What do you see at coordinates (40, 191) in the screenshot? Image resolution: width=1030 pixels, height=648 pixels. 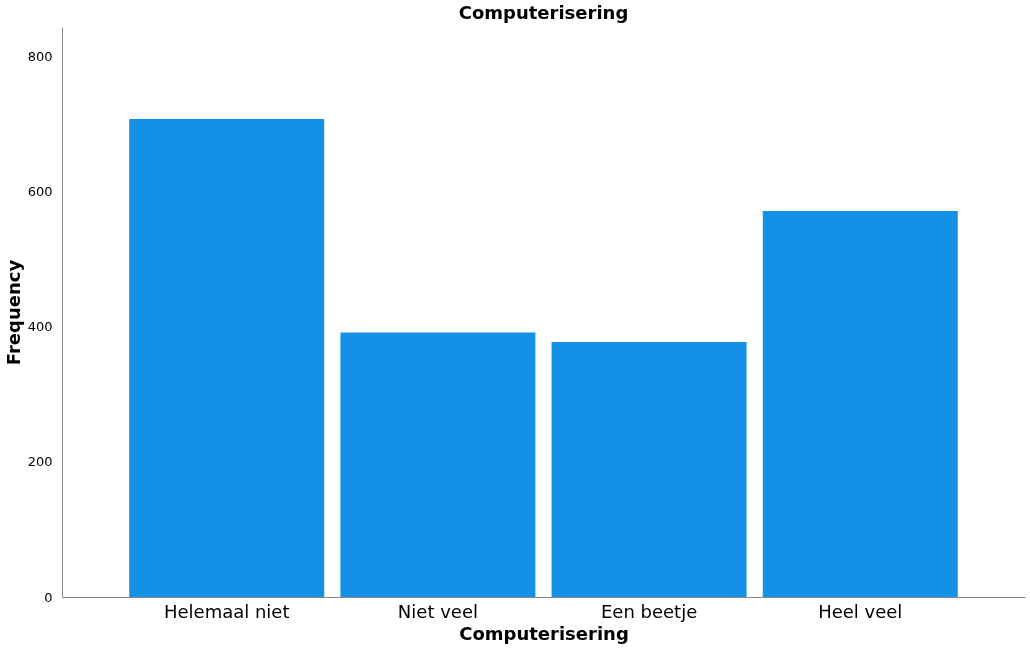 I see `y-tick-label: 600` at bounding box center [40, 191].